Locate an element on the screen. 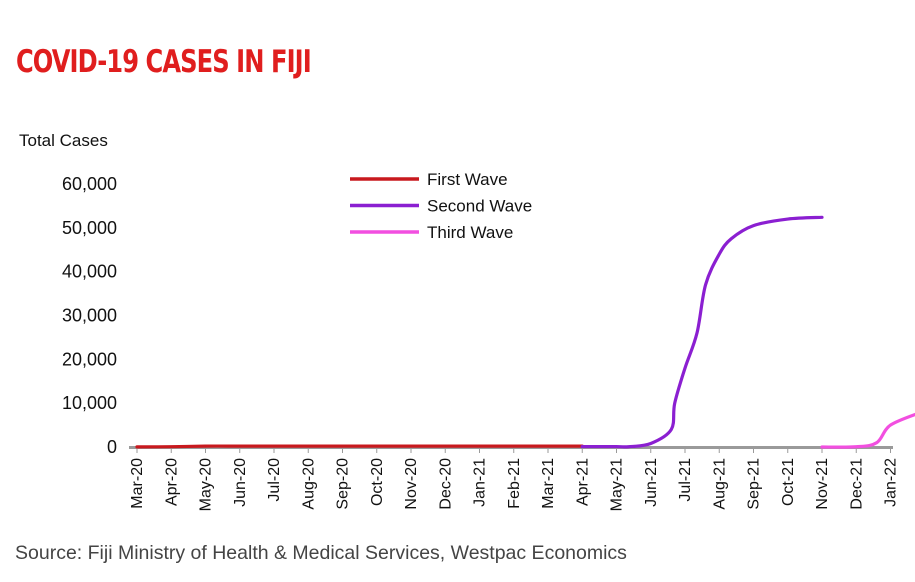 This screenshot has width=915, height=582. second-wave-line is located at coordinates (702, 332).